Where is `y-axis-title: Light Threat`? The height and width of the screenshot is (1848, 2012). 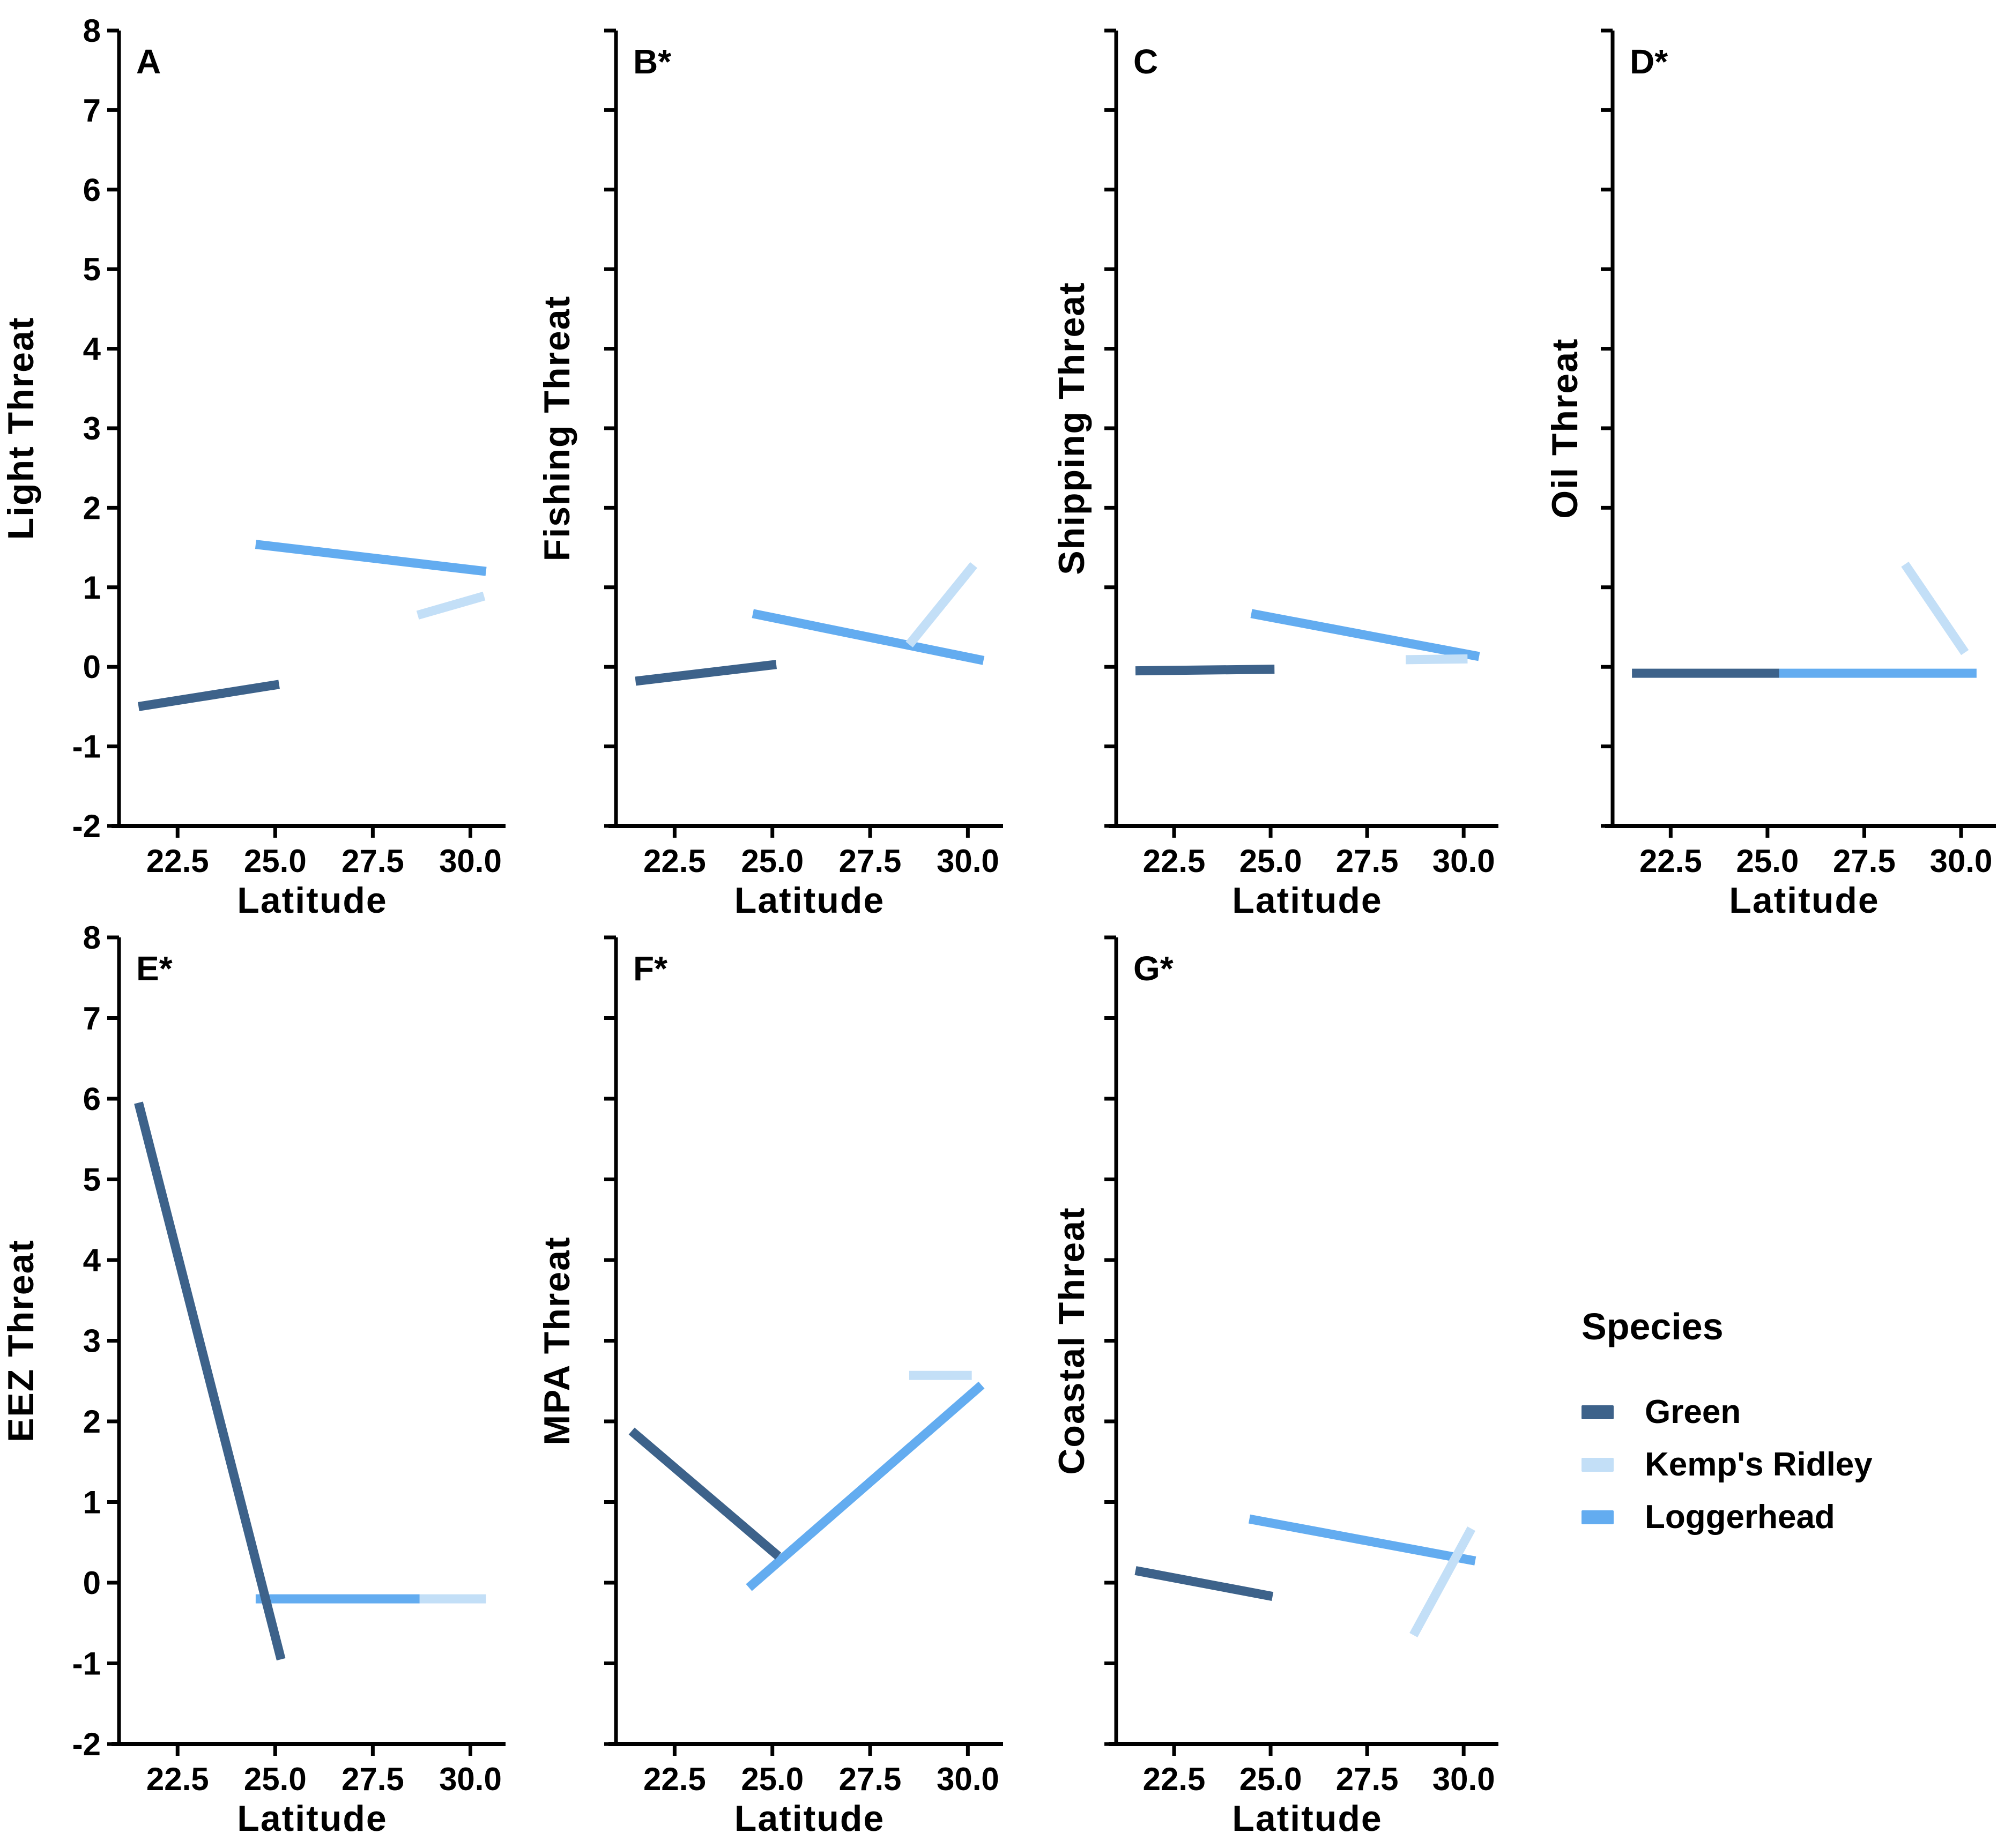 y-axis-title: Light Threat is located at coordinates (21, 429).